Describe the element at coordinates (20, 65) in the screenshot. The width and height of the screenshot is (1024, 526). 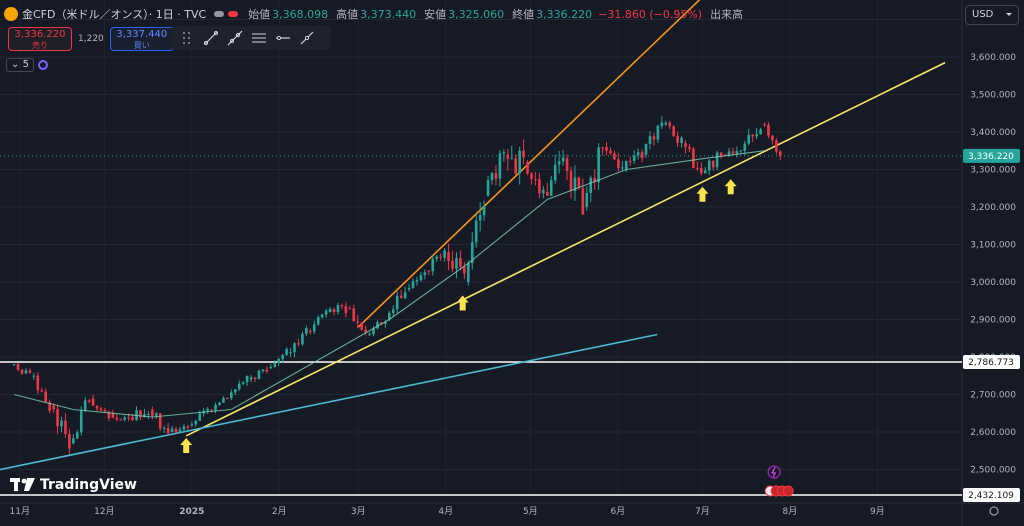
I see `indicator-count: ⌄ 5` at that location.